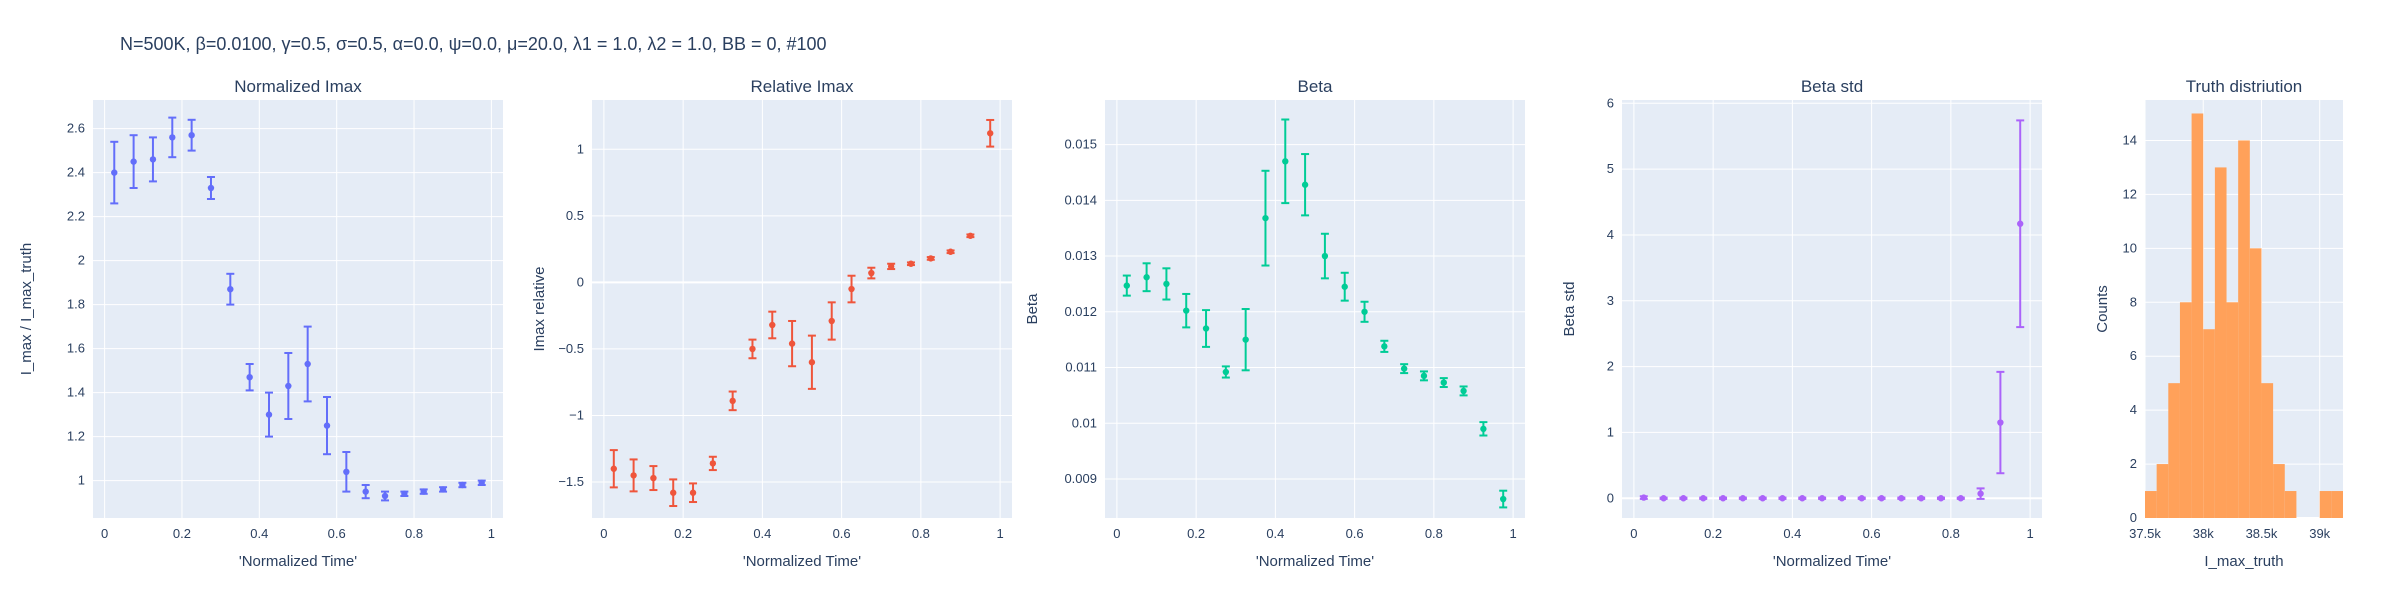  What do you see at coordinates (26, 309) in the screenshot?
I see `y-axis-label: I_max / I_max_truth` at bounding box center [26, 309].